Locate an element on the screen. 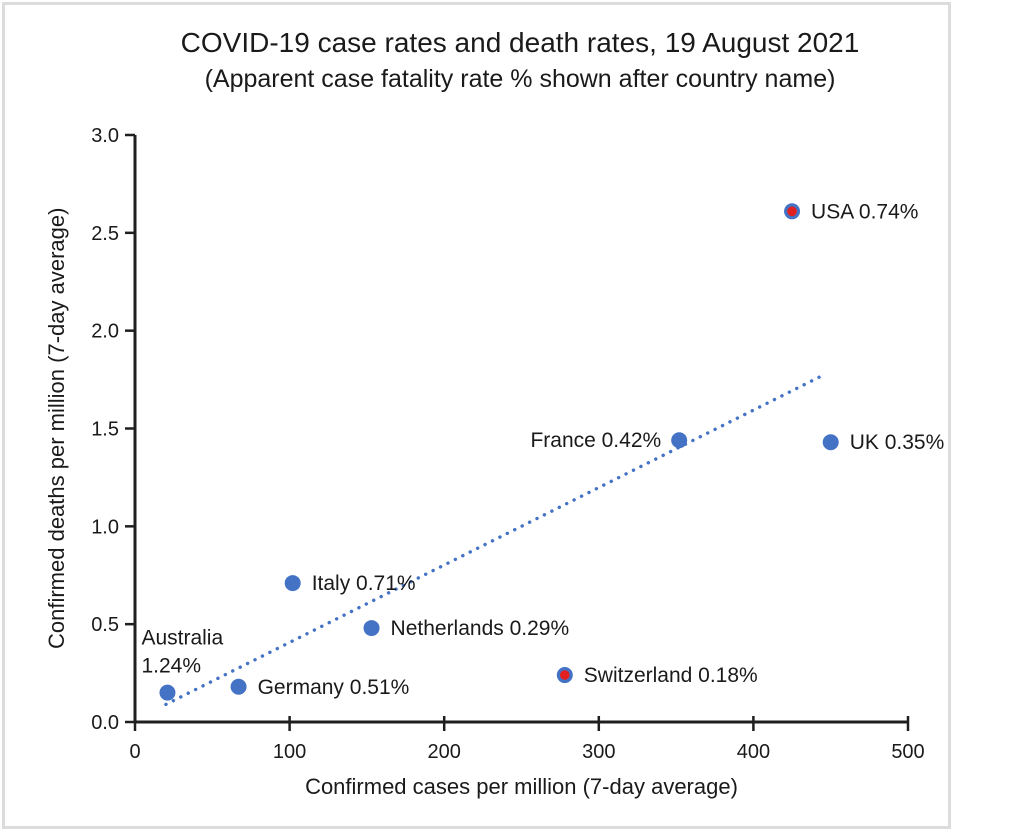  data-point-netherlands is located at coordinates (371, 628).